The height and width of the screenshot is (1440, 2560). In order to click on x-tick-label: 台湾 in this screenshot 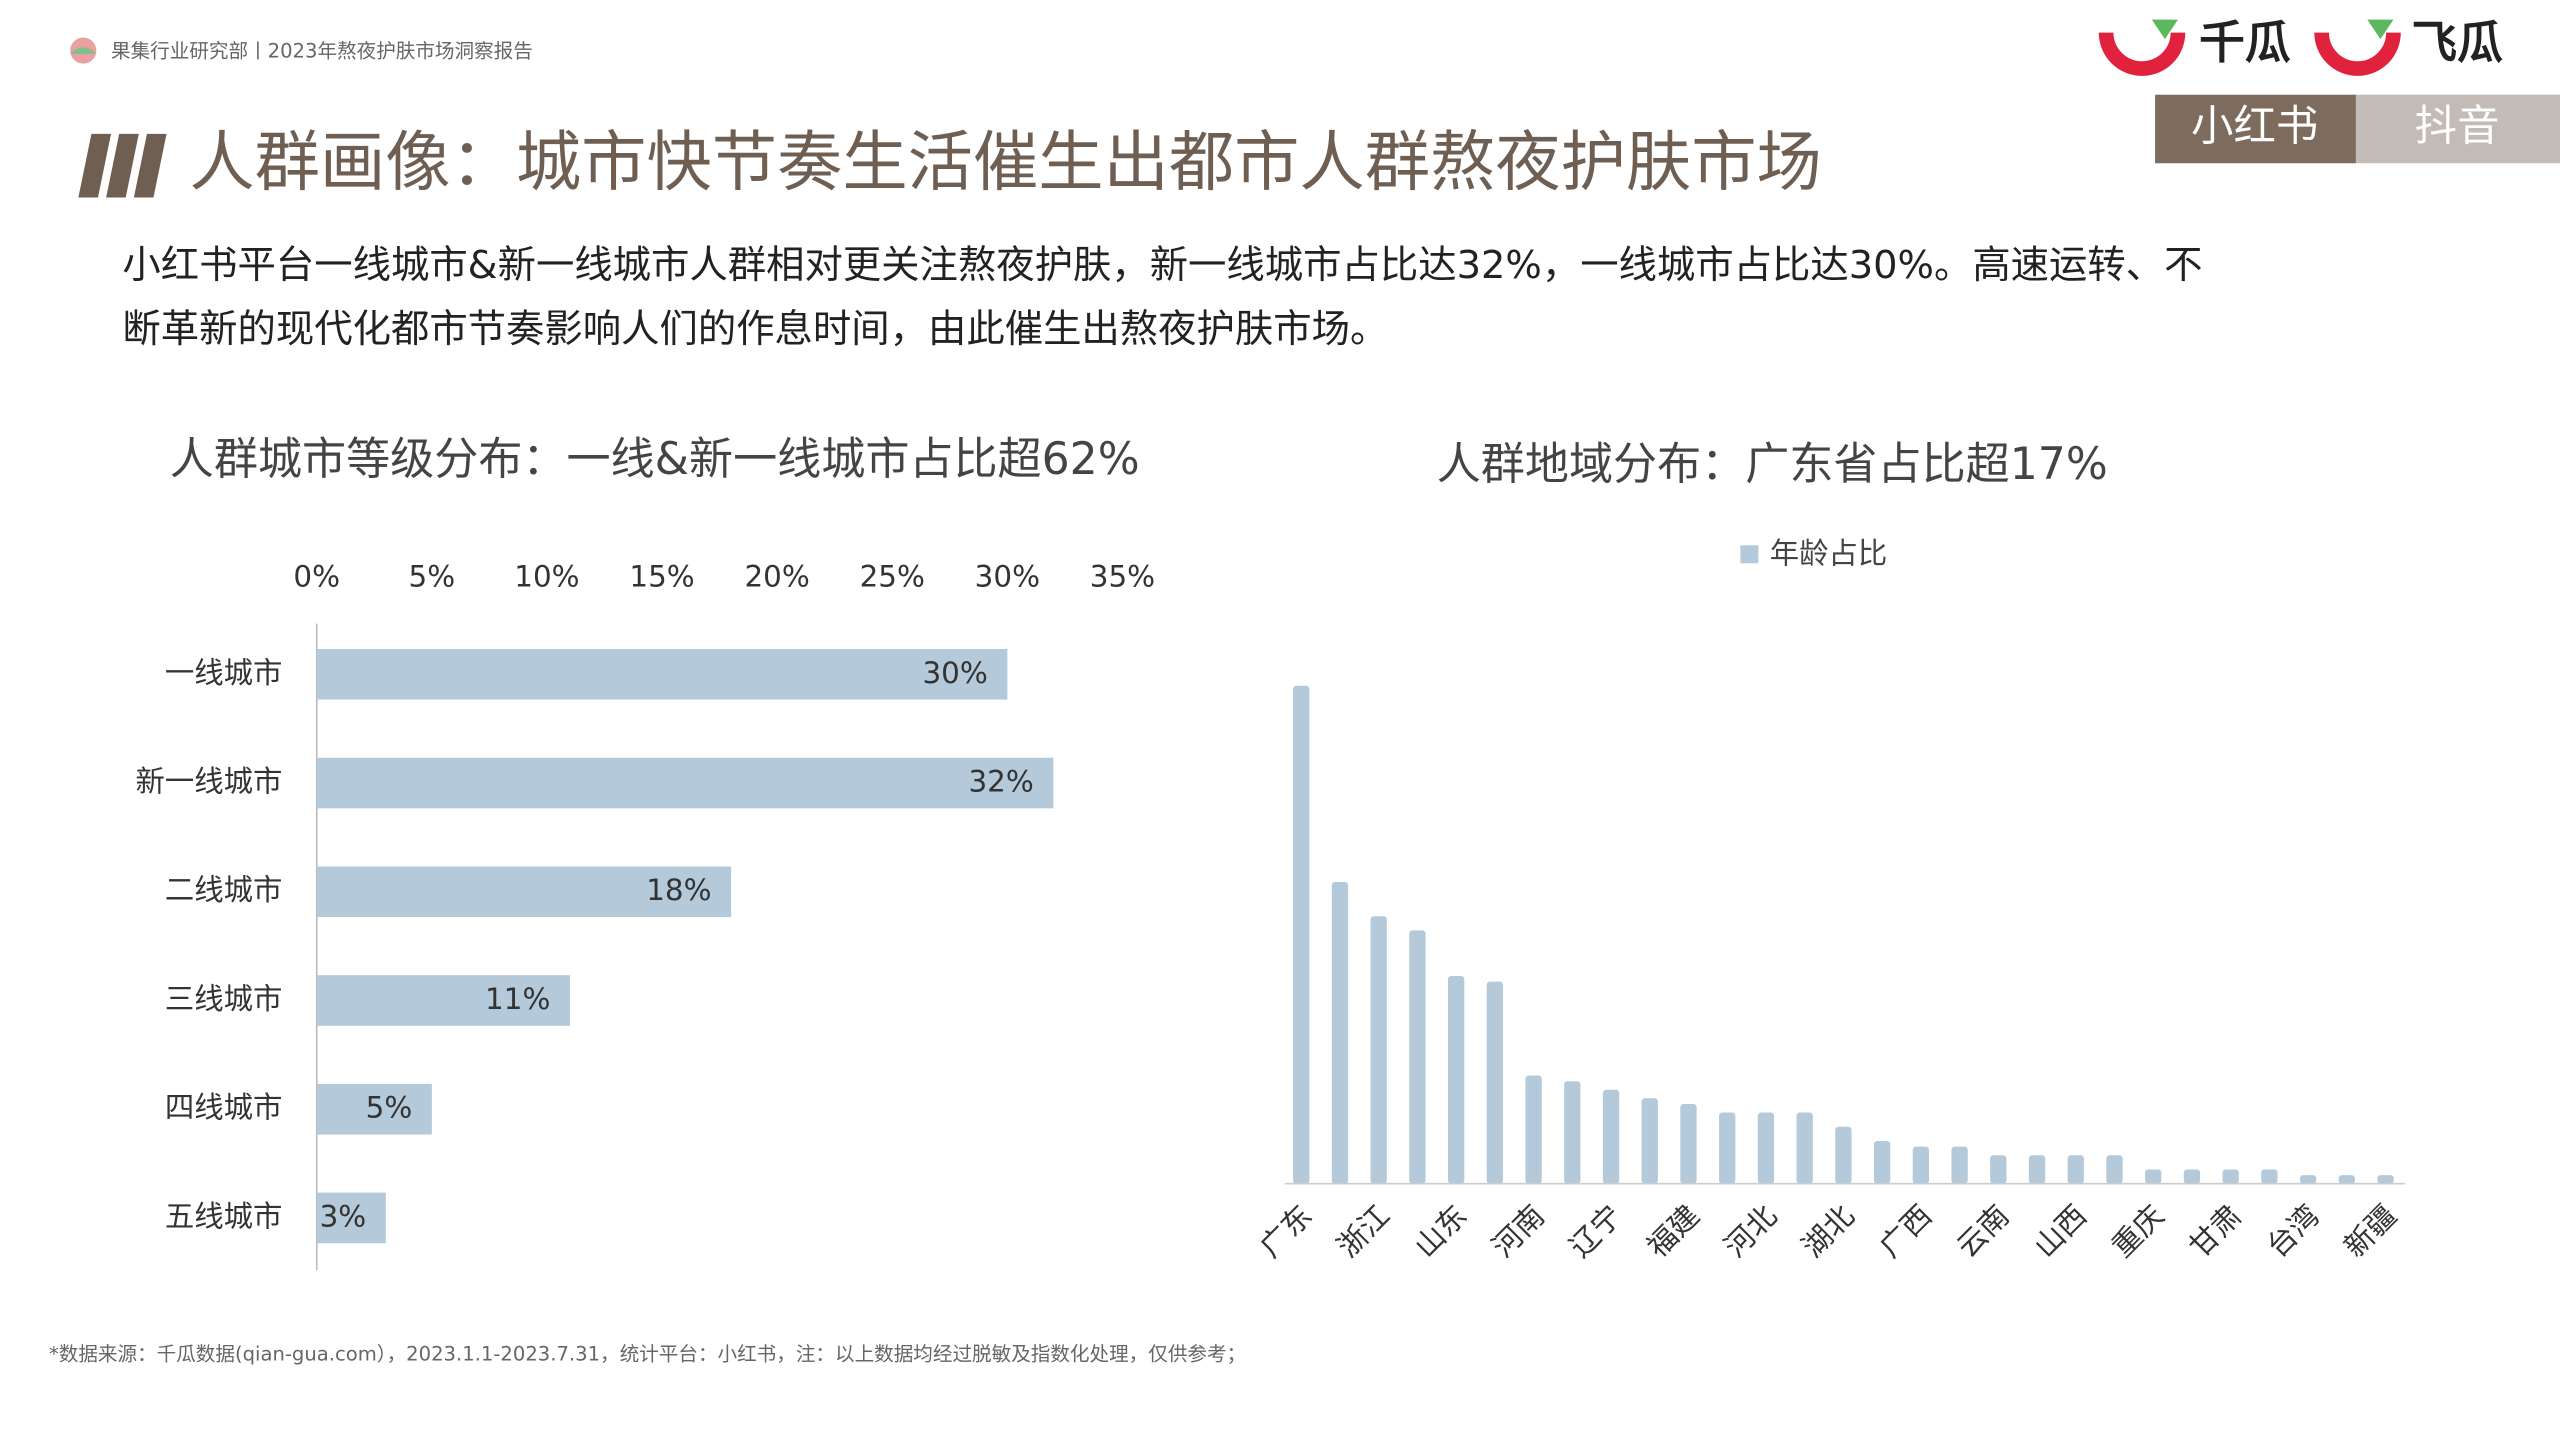, I will do `click(2293, 1231)`.